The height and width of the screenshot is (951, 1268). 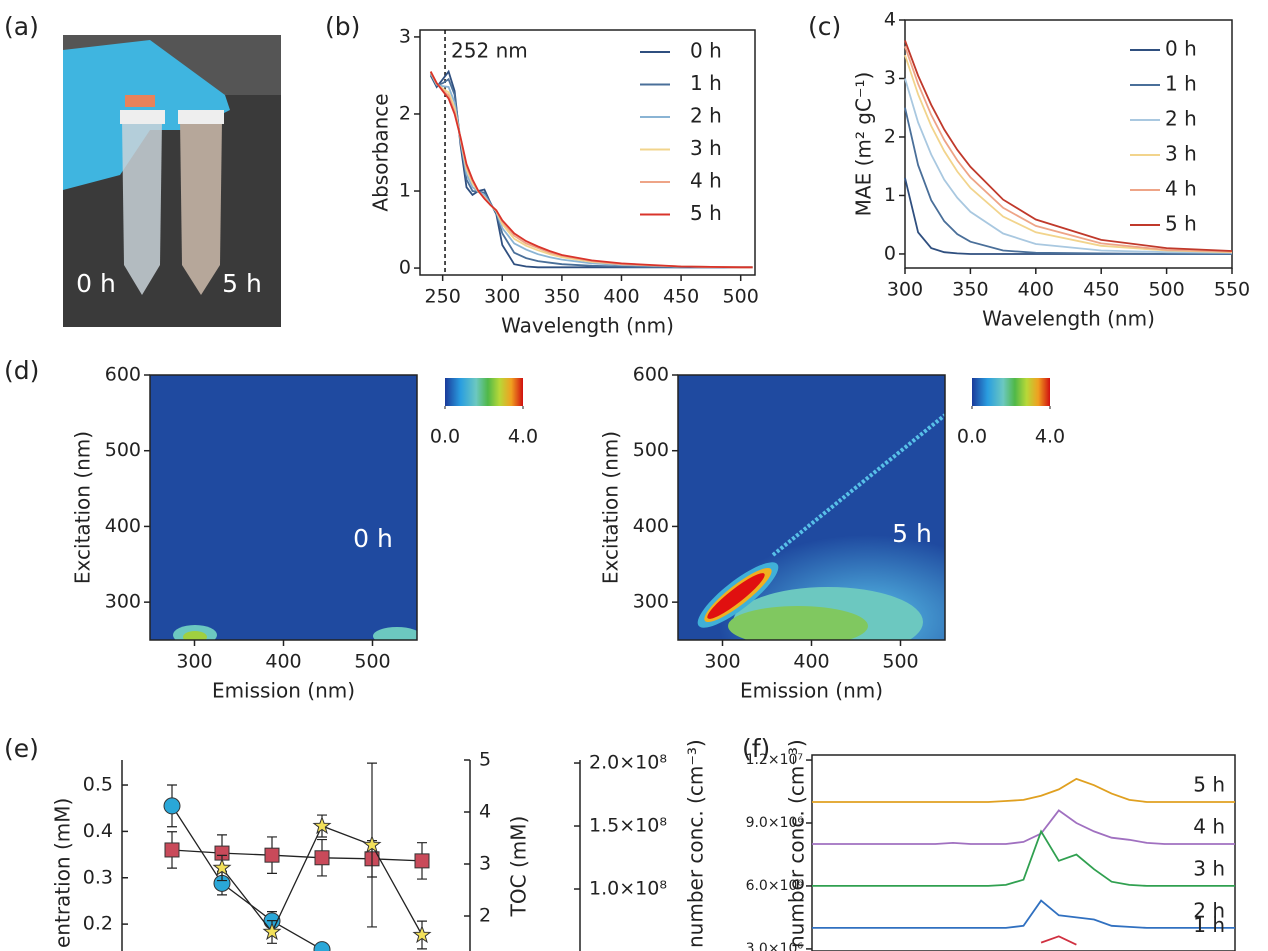 I want to click on panel-label: (d), so click(x=21, y=370).